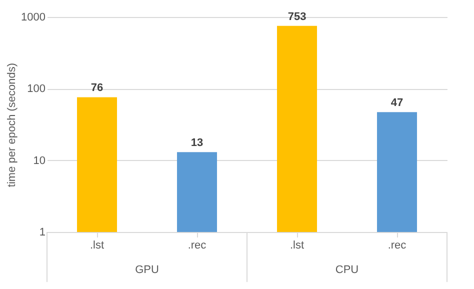 This screenshot has width=474, height=289. Describe the element at coordinates (147, 270) in the screenshot. I see `text: GPU` at that location.